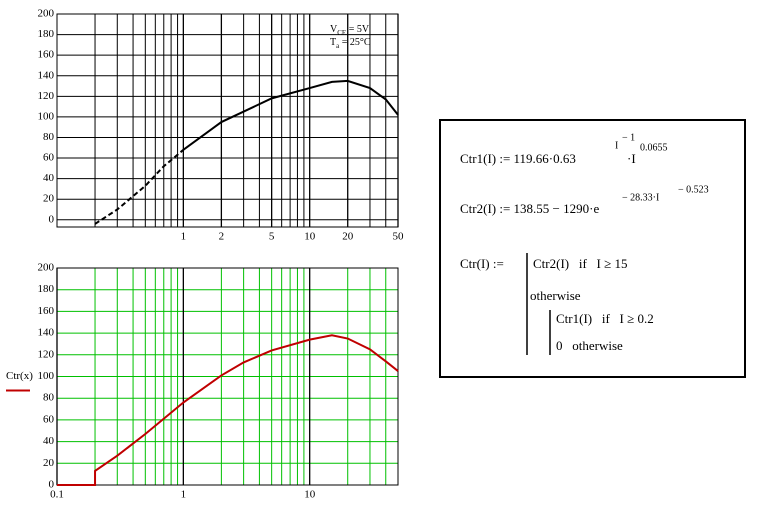 The image size is (774, 509). I want to click on formula-text: ·I, so click(631, 158).